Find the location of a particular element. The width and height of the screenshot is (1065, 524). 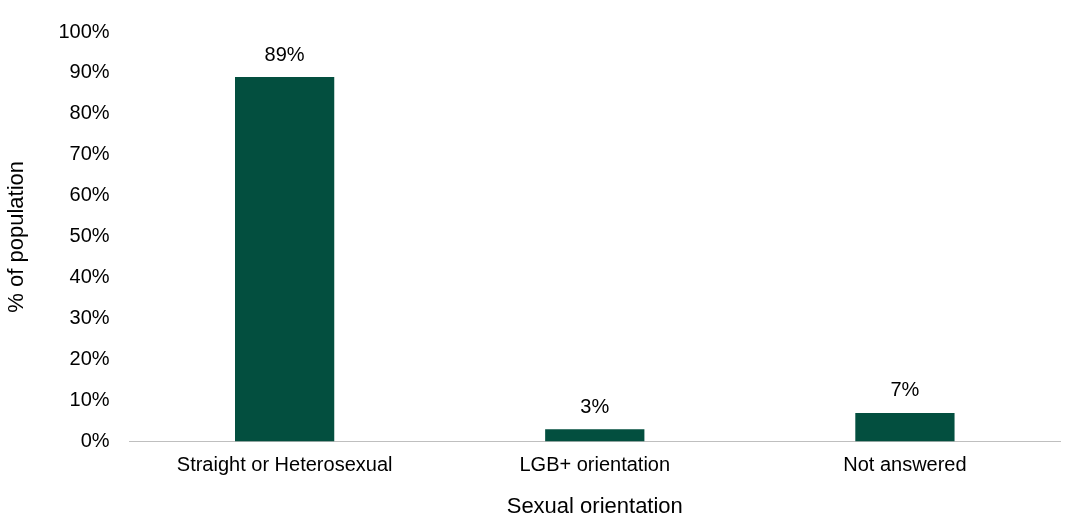

y-tick-label: 60% is located at coordinates (89, 194).